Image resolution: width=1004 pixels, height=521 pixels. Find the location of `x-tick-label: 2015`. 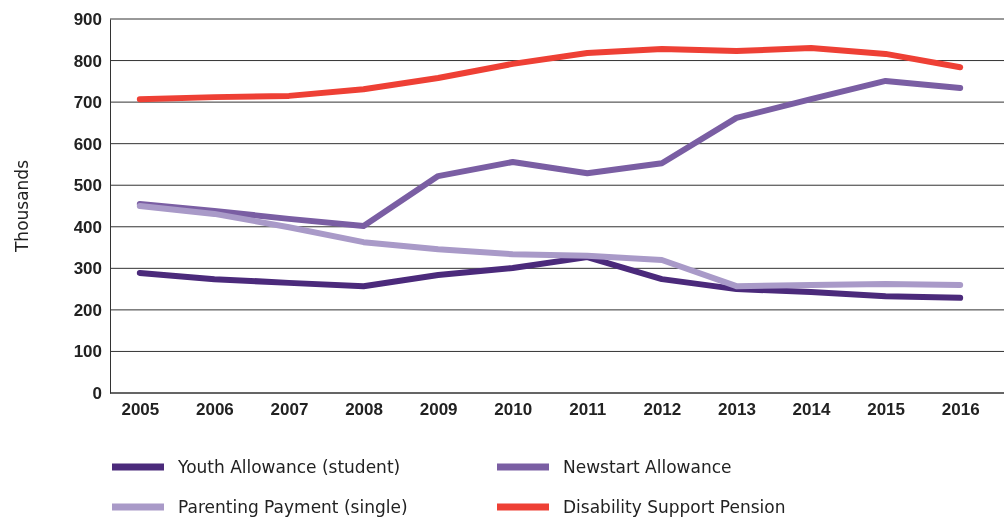

x-tick-label: 2015 is located at coordinates (886, 410).